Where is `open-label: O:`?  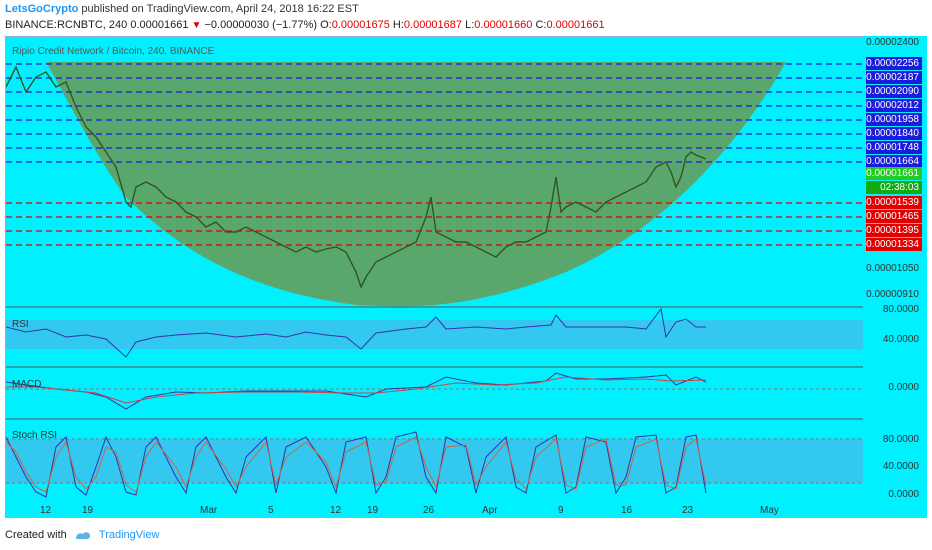
open-label: O: is located at coordinates (326, 25).